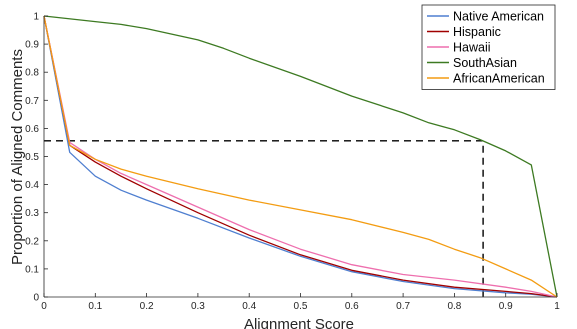 Image resolution: width=577 pixels, height=329 pixels. Describe the element at coordinates (32, 101) in the screenshot. I see `y-tick-label: 0.7` at that location.